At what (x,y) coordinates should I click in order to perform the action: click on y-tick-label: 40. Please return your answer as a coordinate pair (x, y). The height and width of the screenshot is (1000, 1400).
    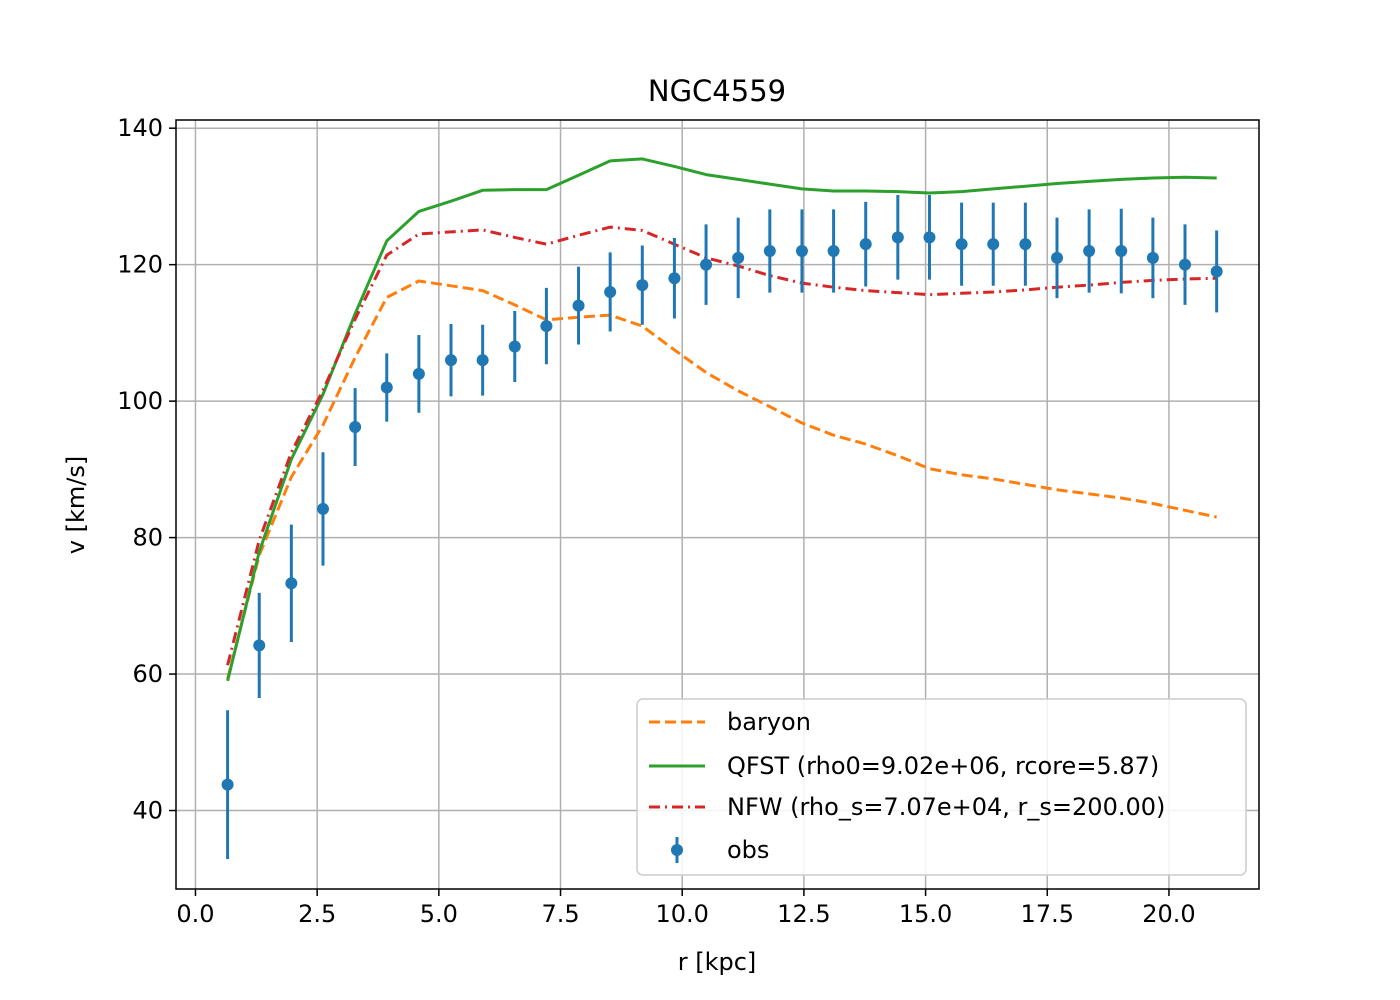
    Looking at the image, I should click on (147, 811).